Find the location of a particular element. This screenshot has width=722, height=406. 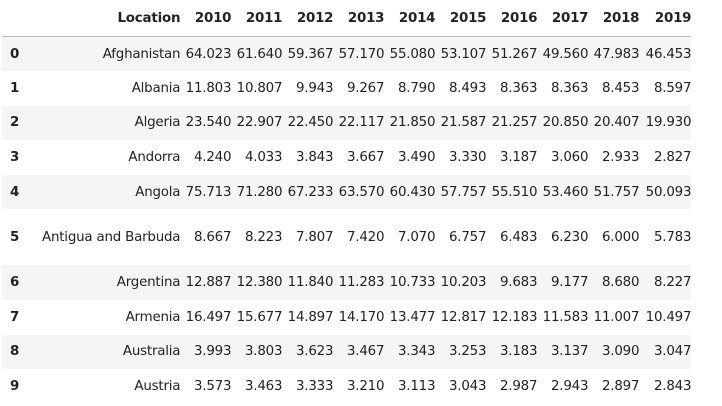

column-header-year: 2015 is located at coordinates (461, 18).